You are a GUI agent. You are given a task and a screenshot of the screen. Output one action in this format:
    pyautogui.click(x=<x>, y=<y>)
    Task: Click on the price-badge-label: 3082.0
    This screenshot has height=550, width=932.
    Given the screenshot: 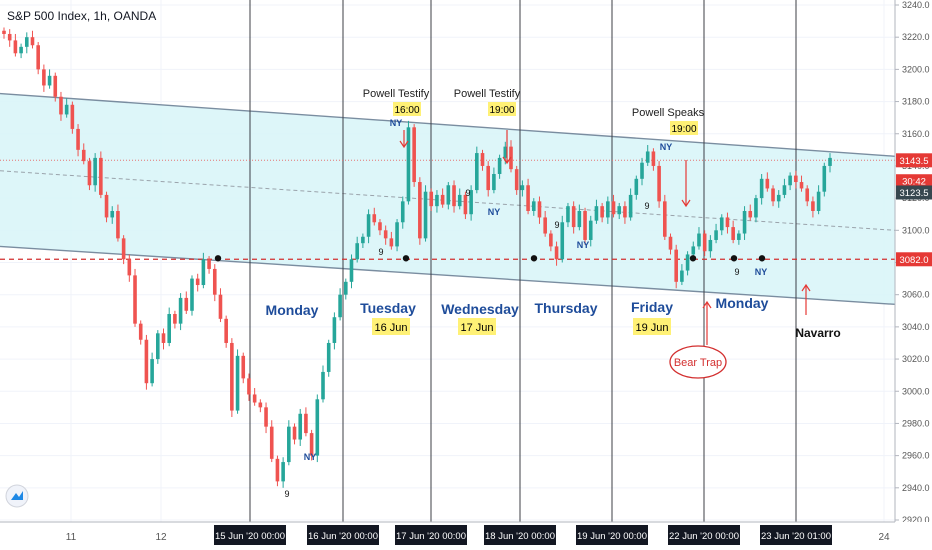 What is the action you would take?
    pyautogui.click(x=913, y=260)
    